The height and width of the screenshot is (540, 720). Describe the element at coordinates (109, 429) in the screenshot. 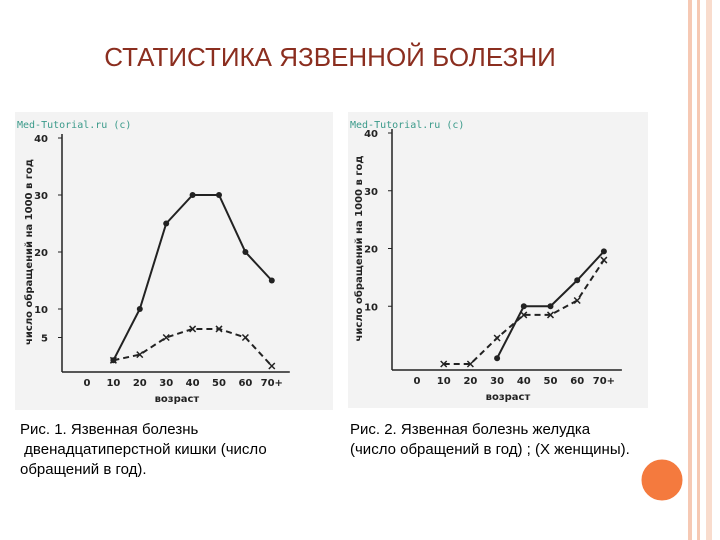

I see `caption-line: Рис. 1. Язвенная болезнь` at that location.